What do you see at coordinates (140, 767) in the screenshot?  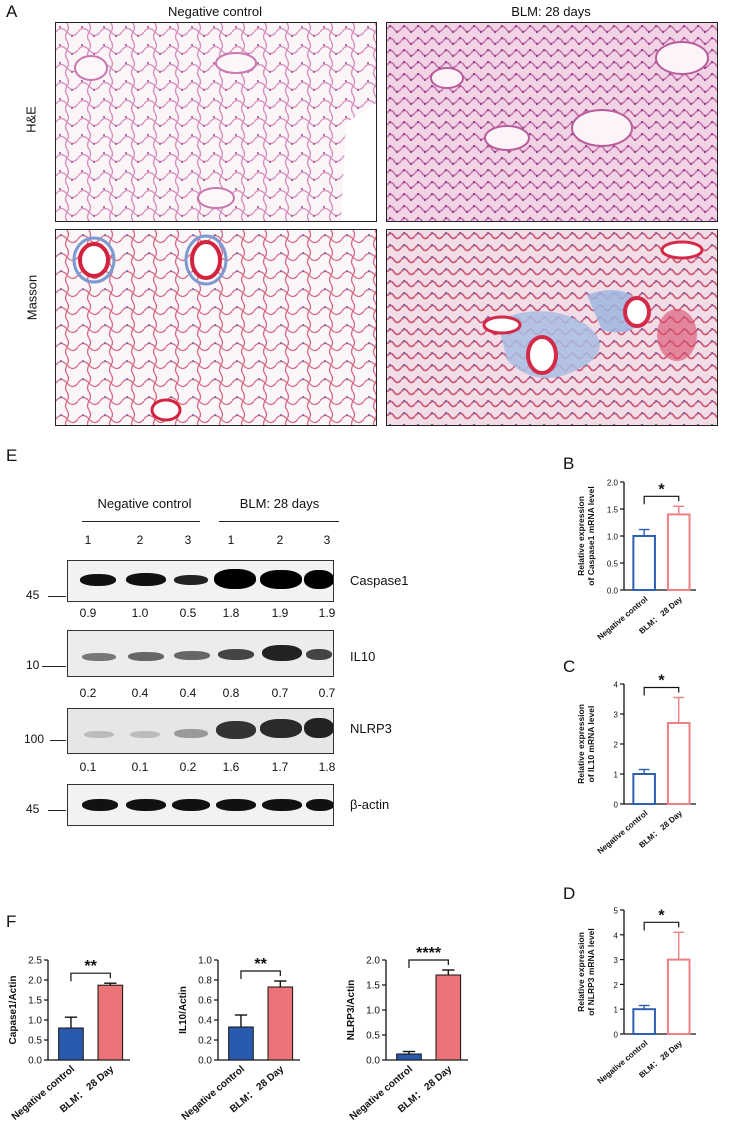 I see `quant-value: 0.1` at bounding box center [140, 767].